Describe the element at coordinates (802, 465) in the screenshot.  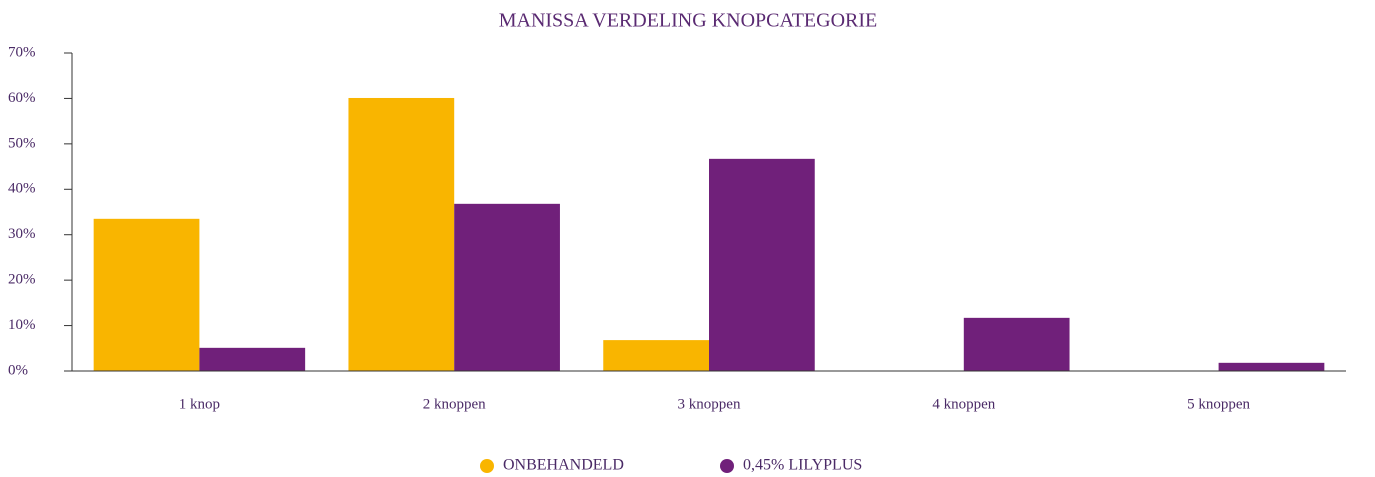
I see `legend-label: 0,45% LILYPLUS` at that location.